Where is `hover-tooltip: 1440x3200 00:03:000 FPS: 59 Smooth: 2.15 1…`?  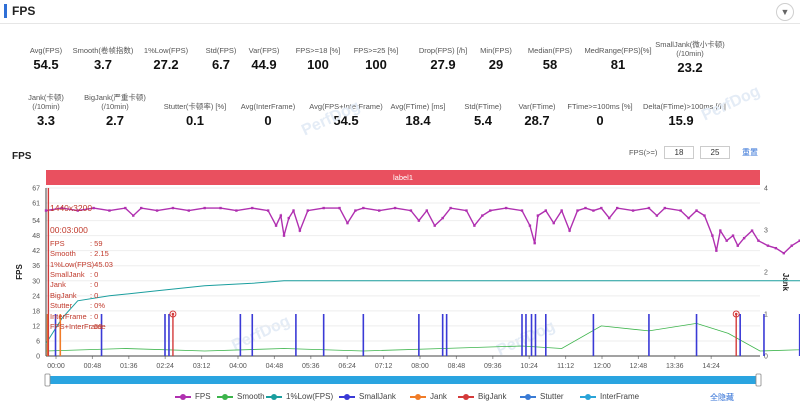
hover-tooltip: 1440x3200 00:03:000 FPS: 59 Smooth: 2.15 1… is located at coordinates (98, 267).